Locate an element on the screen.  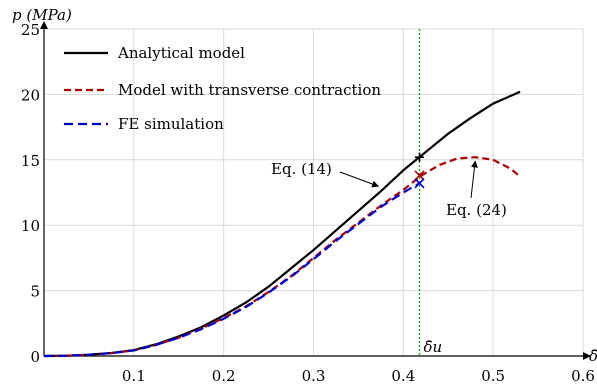
y-axis-label-text: p (MPa) is located at coordinates (42, 15).